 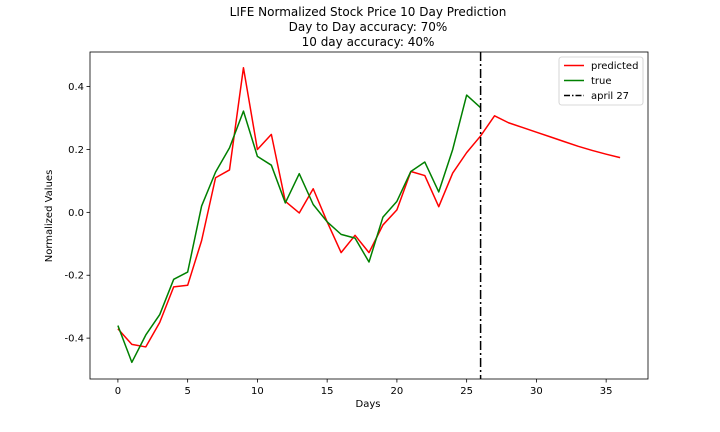 I want to click on x-tick-label: 5, so click(x=187, y=391).